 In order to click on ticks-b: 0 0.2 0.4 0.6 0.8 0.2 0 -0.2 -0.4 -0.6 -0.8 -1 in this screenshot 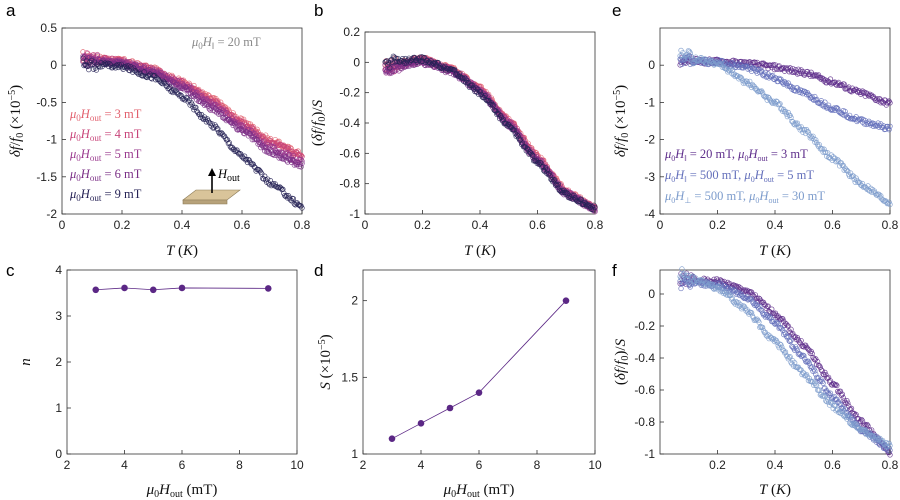, I will do `click(471, 128)`.